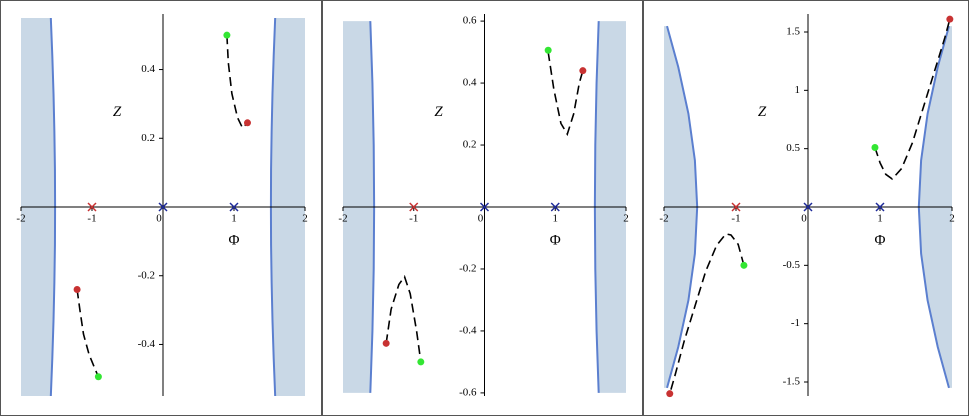 The image size is (969, 416). What do you see at coordinates (795, 323) in the screenshot?
I see `y-tick-label: -1` at bounding box center [795, 323].